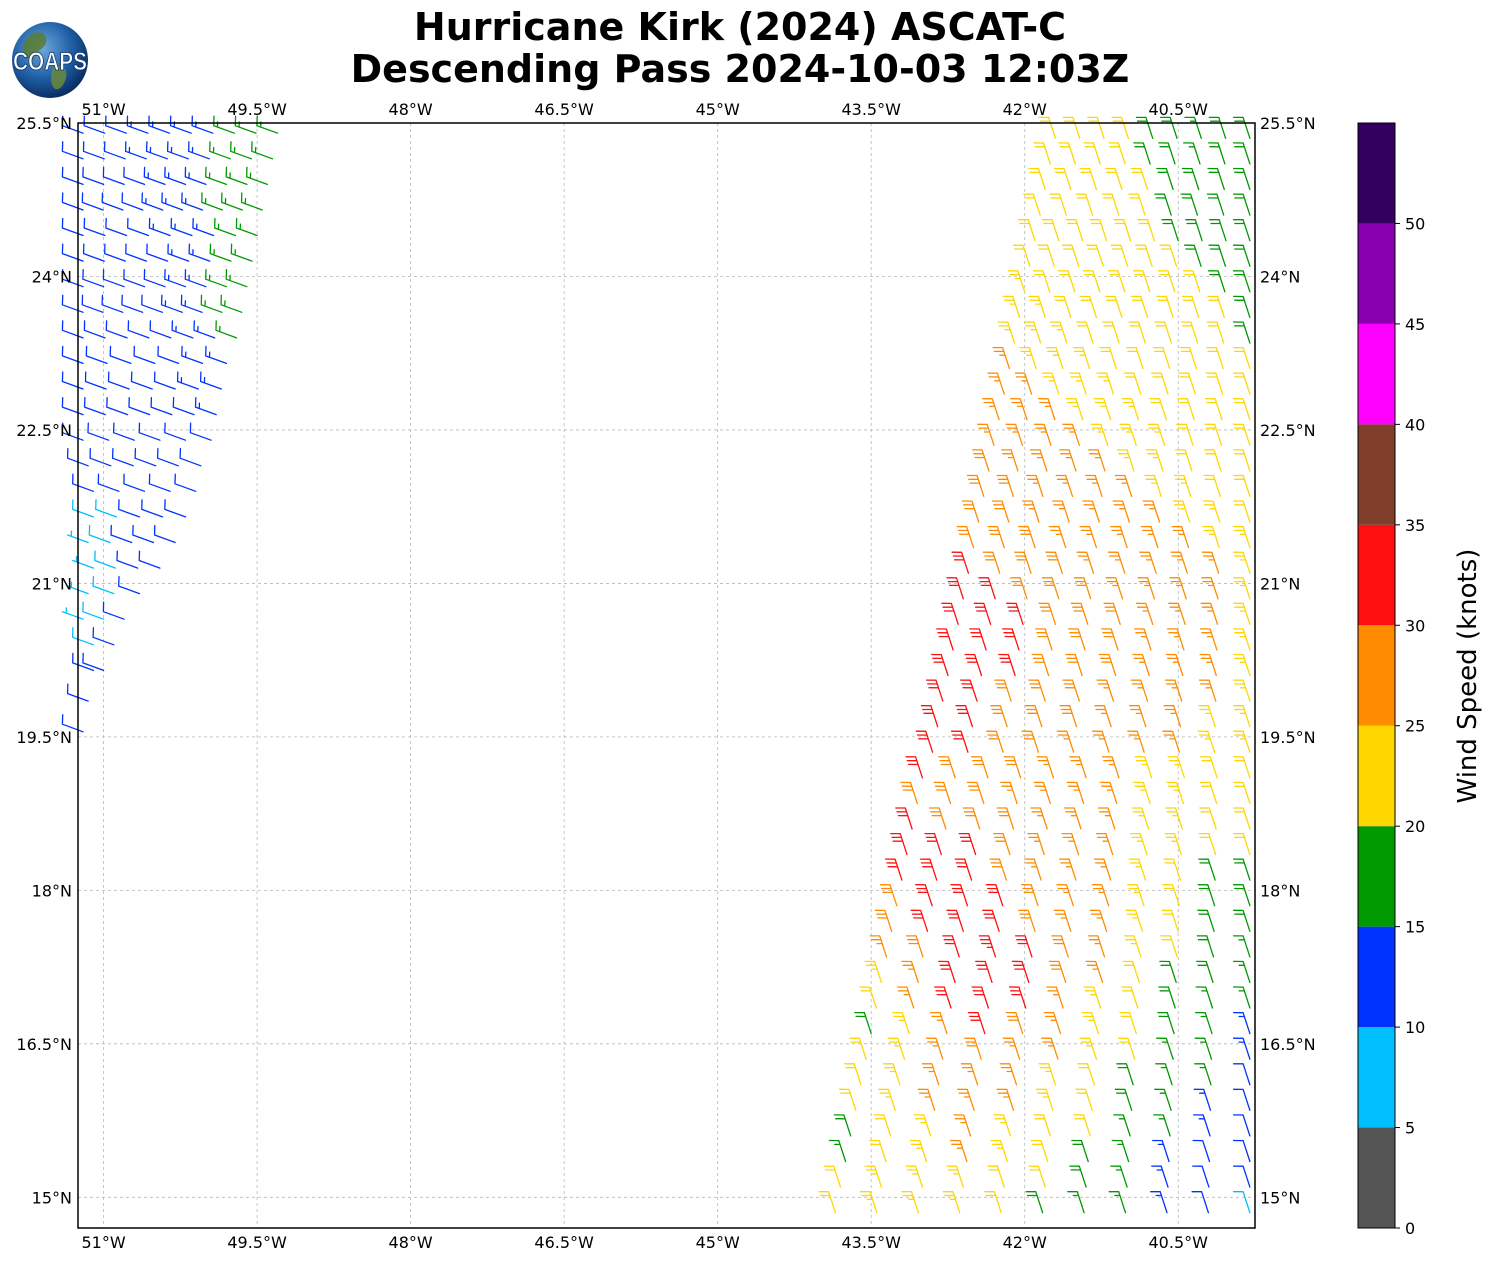  Describe the element at coordinates (1415, 927) in the screenshot. I see `colorbar-tick-label: 15` at that location.